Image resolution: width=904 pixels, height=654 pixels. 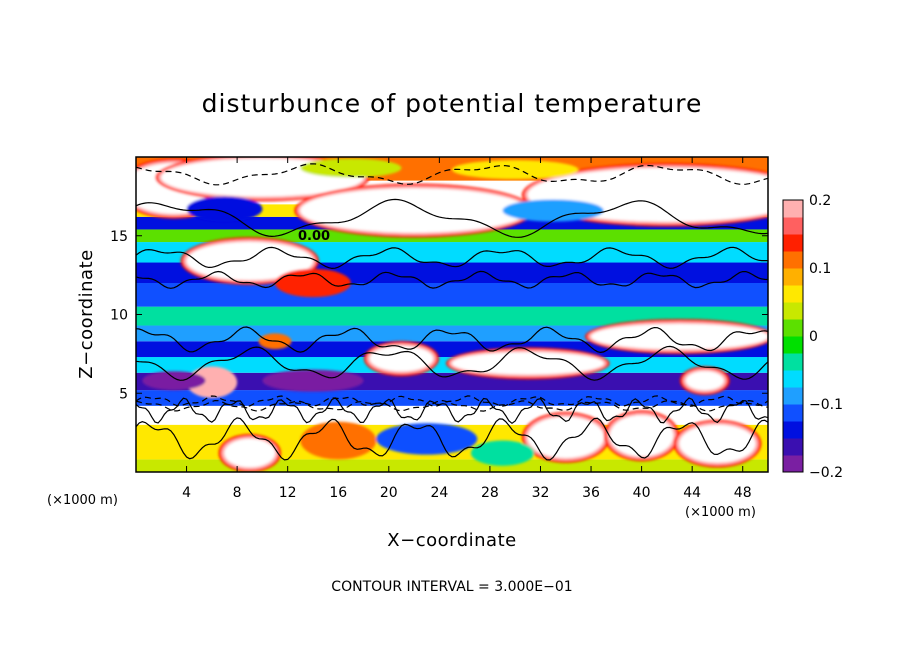 What do you see at coordinates (288, 493) in the screenshot?
I see `x-tick-label-12: 12` at bounding box center [288, 493].